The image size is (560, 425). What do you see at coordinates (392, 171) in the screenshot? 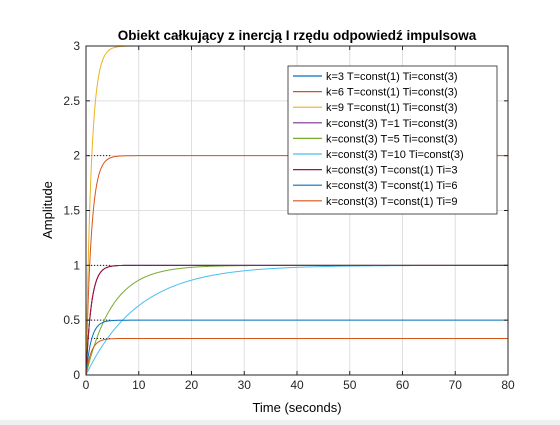
I see `legend-entry-label: k=const(3) T=const(1) Ti=3` at bounding box center [392, 171].